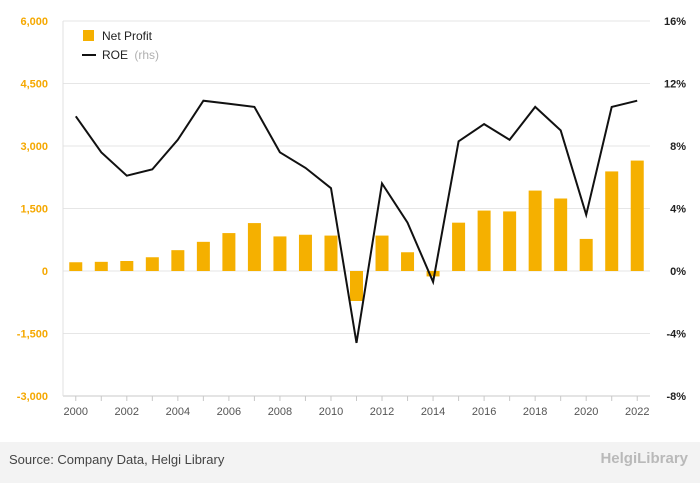 This screenshot has width=700, height=483. What do you see at coordinates (120, 45) in the screenshot?
I see `legend: Net Profit ROE (rhs)` at bounding box center [120, 45].